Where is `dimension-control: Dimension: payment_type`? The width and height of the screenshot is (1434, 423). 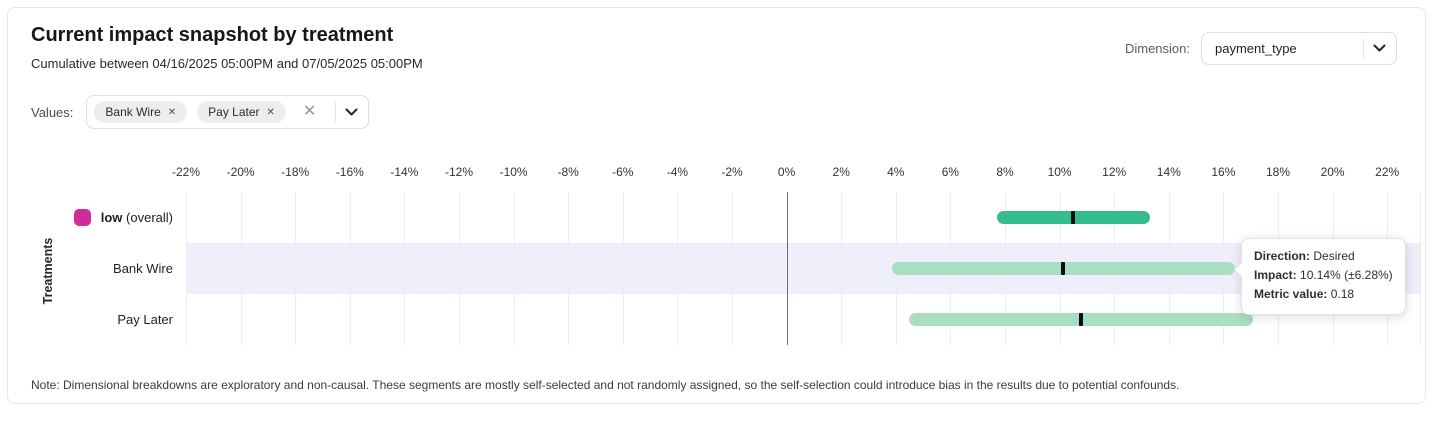
dimension-control: Dimension: payment_type is located at coordinates (1261, 48).